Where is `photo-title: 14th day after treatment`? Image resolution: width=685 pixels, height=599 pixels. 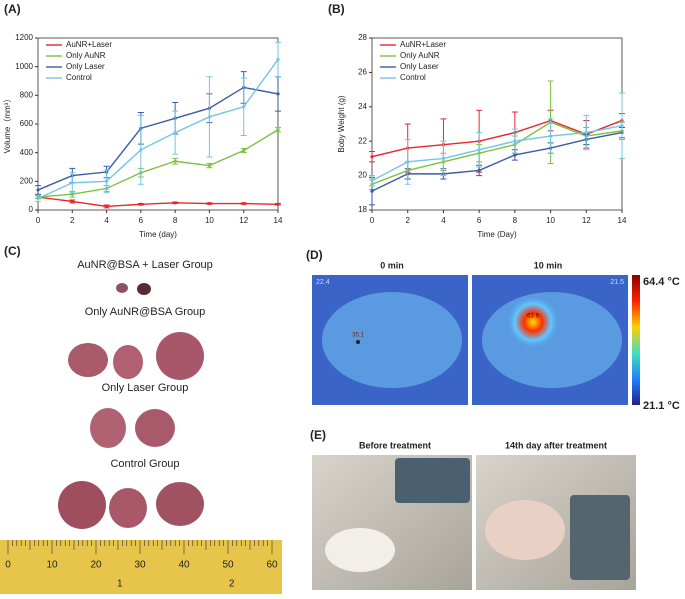
photo-title: 14th day after treatment is located at coordinates (556, 445).